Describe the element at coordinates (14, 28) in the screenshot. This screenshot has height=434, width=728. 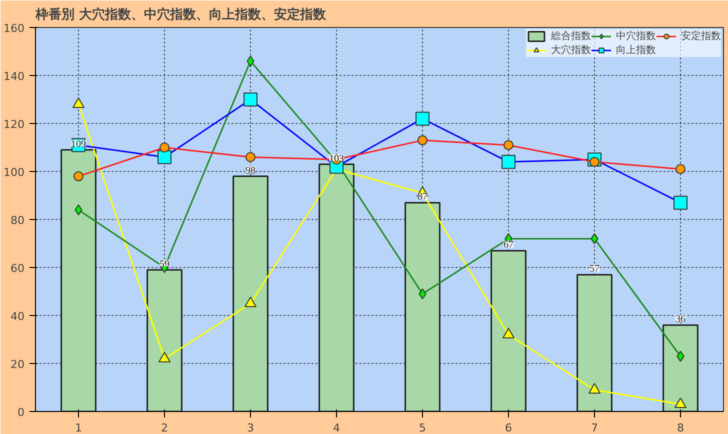
I see `y-tick-label: 160` at that location.